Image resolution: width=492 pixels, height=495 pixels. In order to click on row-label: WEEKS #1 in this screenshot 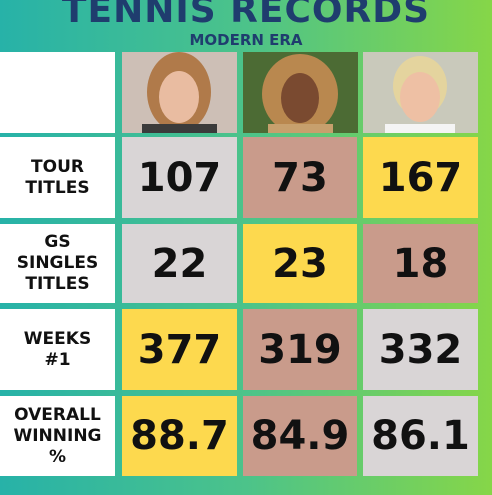, I will do `click(57, 349)`.